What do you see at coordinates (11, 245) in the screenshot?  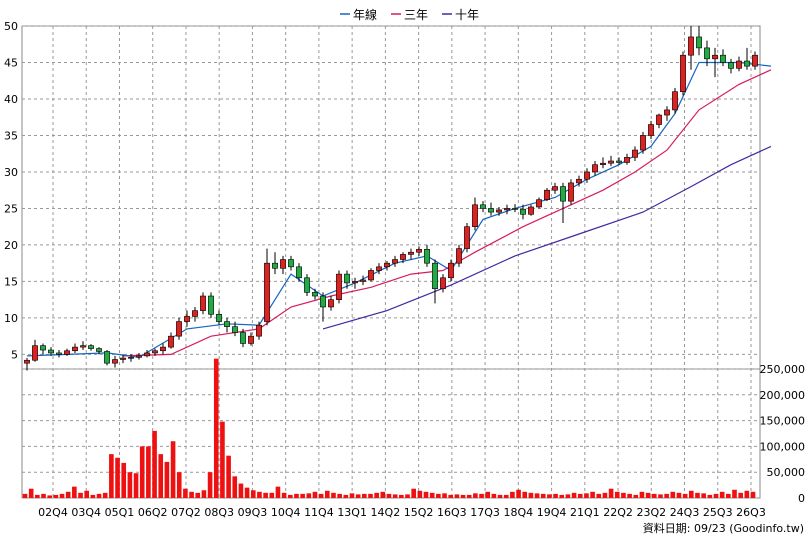 I see `price-tick-label: 20` at bounding box center [11, 245].